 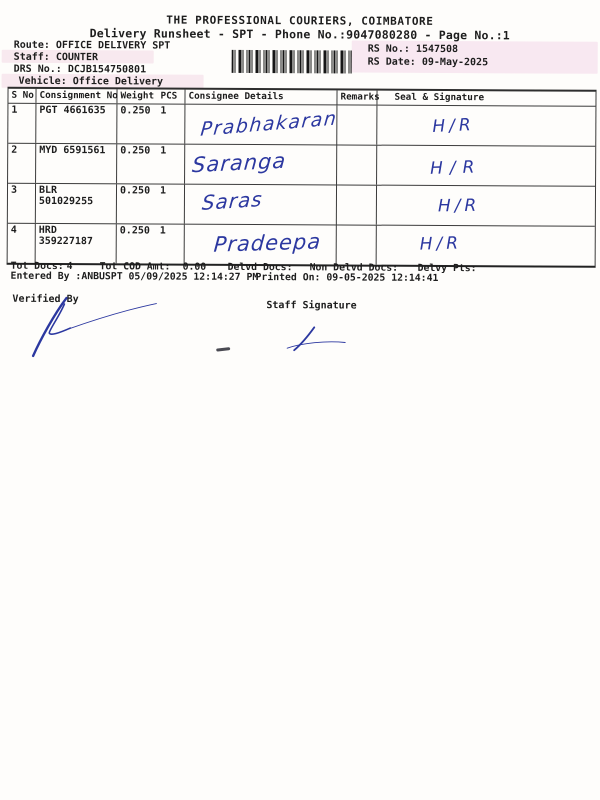 I want to click on table-row: 3 BLR 501029255 0.250 1 Saras H/R, so click(x=301, y=205).